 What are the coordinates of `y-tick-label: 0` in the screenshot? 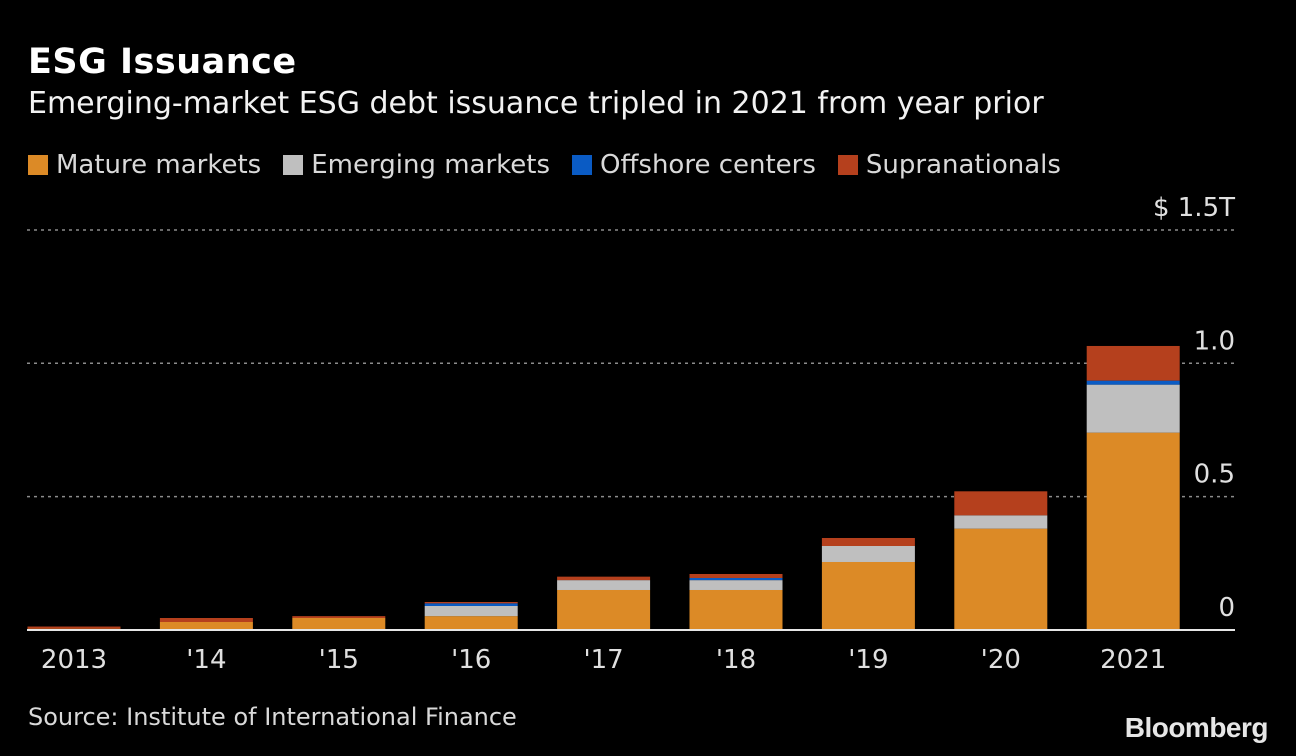 It's located at (1226, 608).